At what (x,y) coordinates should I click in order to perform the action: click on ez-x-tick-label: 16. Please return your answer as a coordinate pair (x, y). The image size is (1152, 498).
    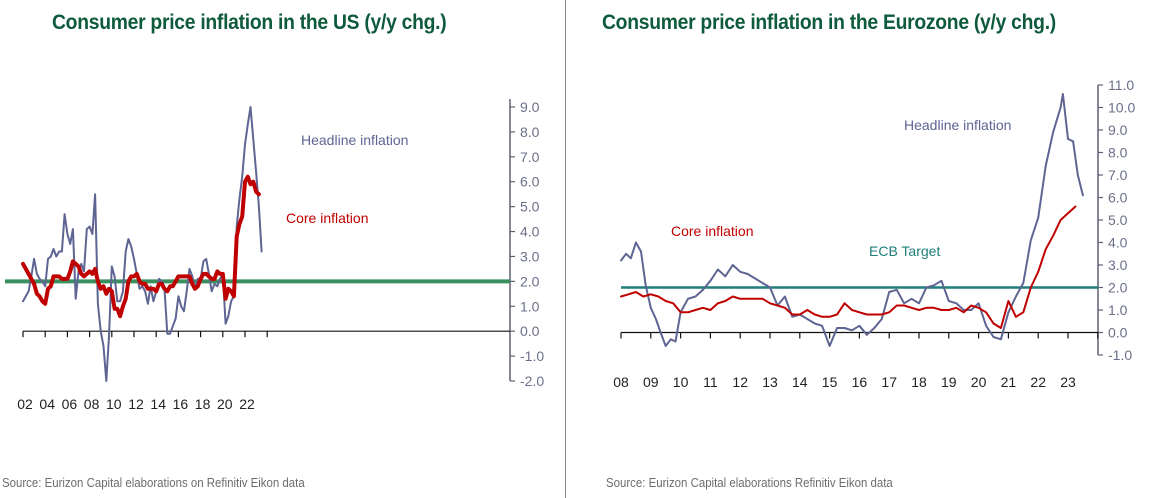
    Looking at the image, I should click on (860, 382).